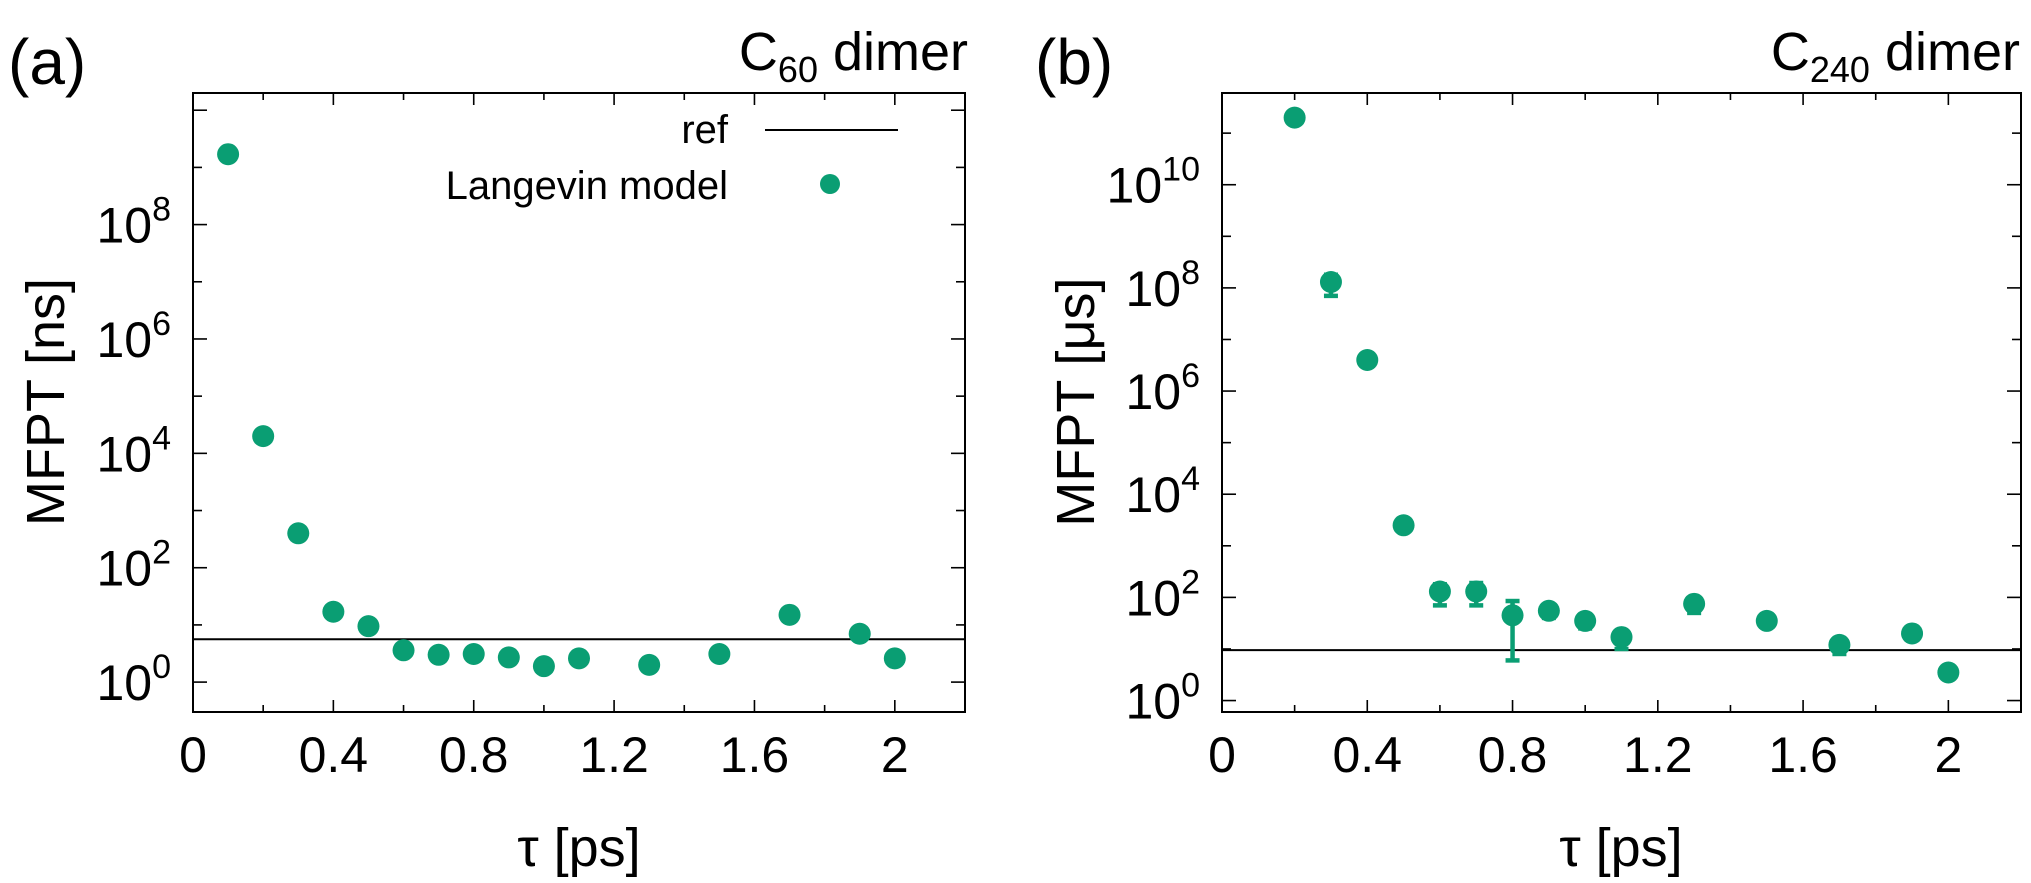 The height and width of the screenshot is (883, 2031). I want to click on panel-b-title-subscript: 240, so click(1840, 69).